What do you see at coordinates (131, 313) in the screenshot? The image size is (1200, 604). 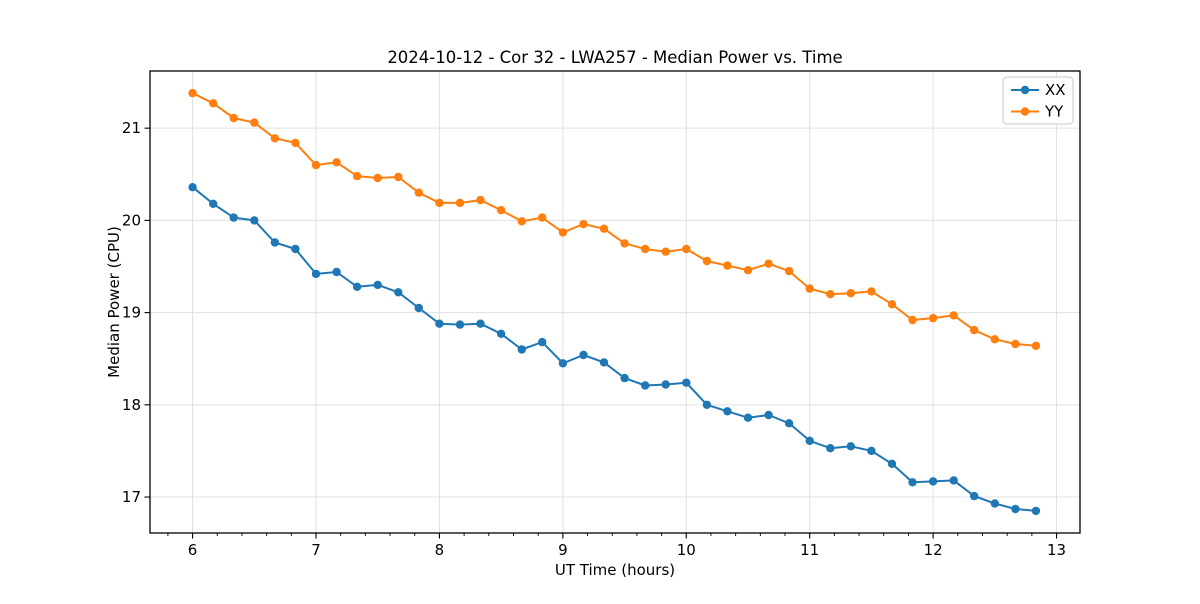 I see `y-tick-label: 19` at bounding box center [131, 313].